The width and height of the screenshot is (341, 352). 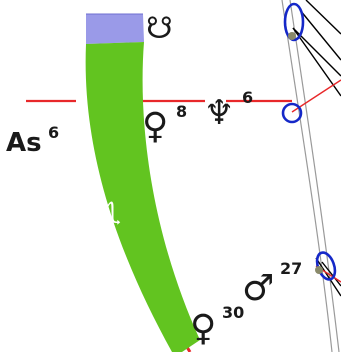 What do you see at coordinates (24, 143) in the screenshot?
I see `ascendant-label: As` at bounding box center [24, 143].